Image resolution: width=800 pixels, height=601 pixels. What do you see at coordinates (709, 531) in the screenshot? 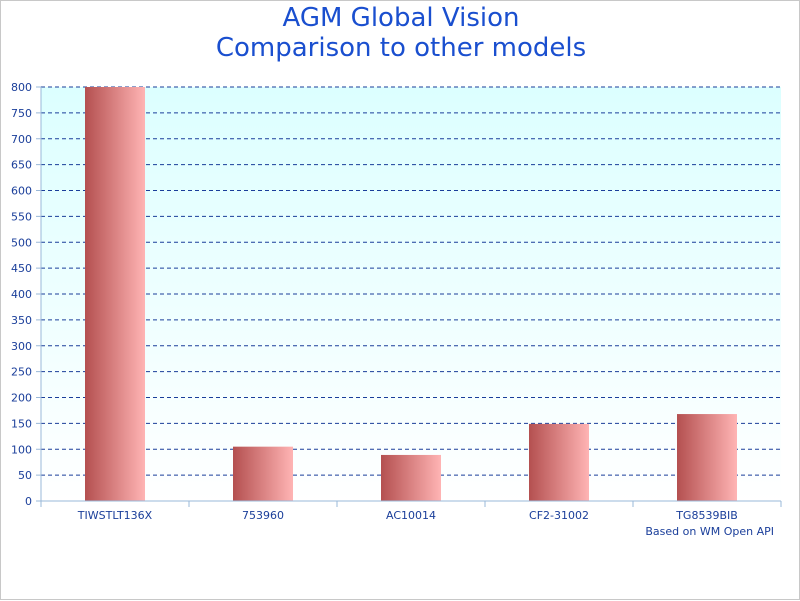
I see `chart-annotation: Based on WM Open API` at bounding box center [709, 531].